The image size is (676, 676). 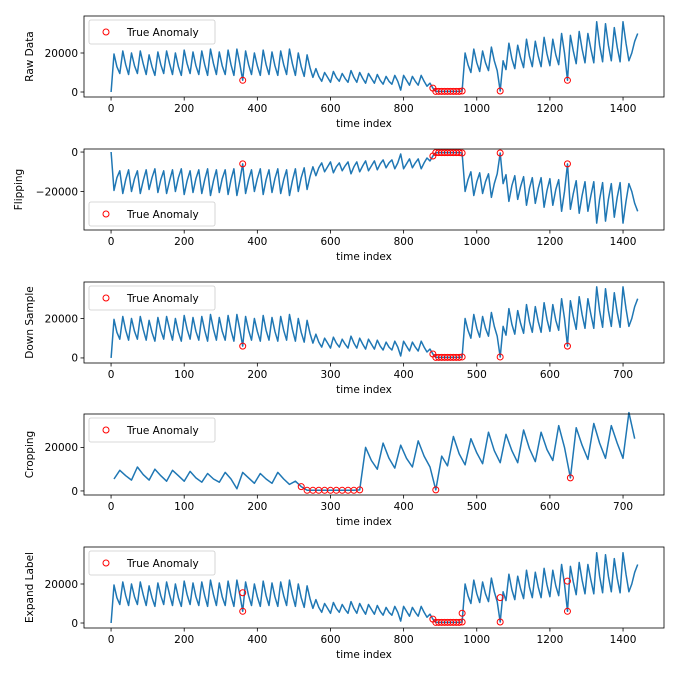 What do you see at coordinates (330, 375) in the screenshot?
I see `x-tick-label: 300` at bounding box center [330, 375].